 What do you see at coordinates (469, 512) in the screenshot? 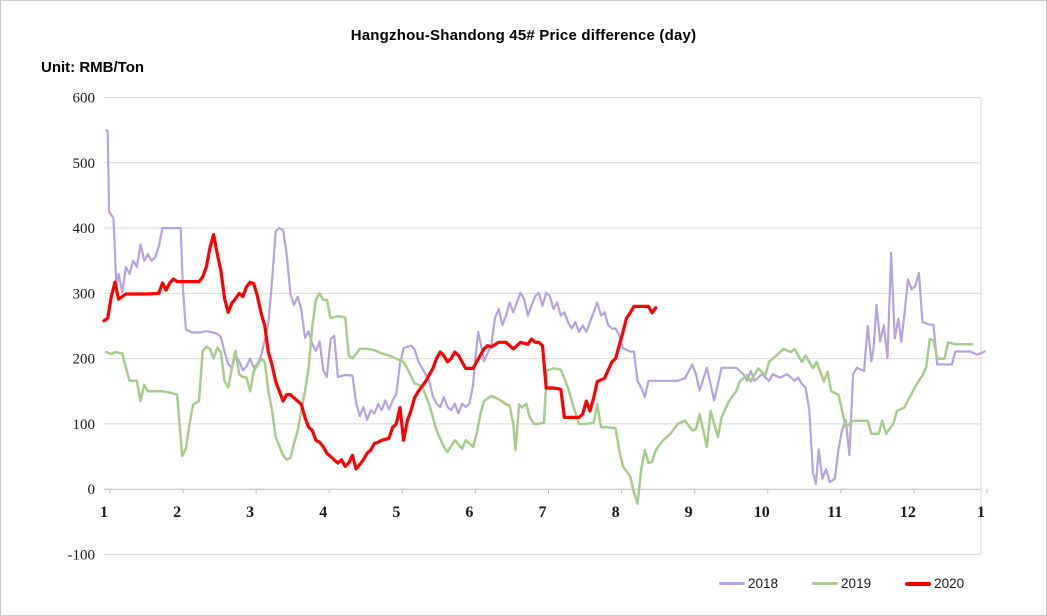
I see `x-axis-tick-label: 6` at bounding box center [469, 512].